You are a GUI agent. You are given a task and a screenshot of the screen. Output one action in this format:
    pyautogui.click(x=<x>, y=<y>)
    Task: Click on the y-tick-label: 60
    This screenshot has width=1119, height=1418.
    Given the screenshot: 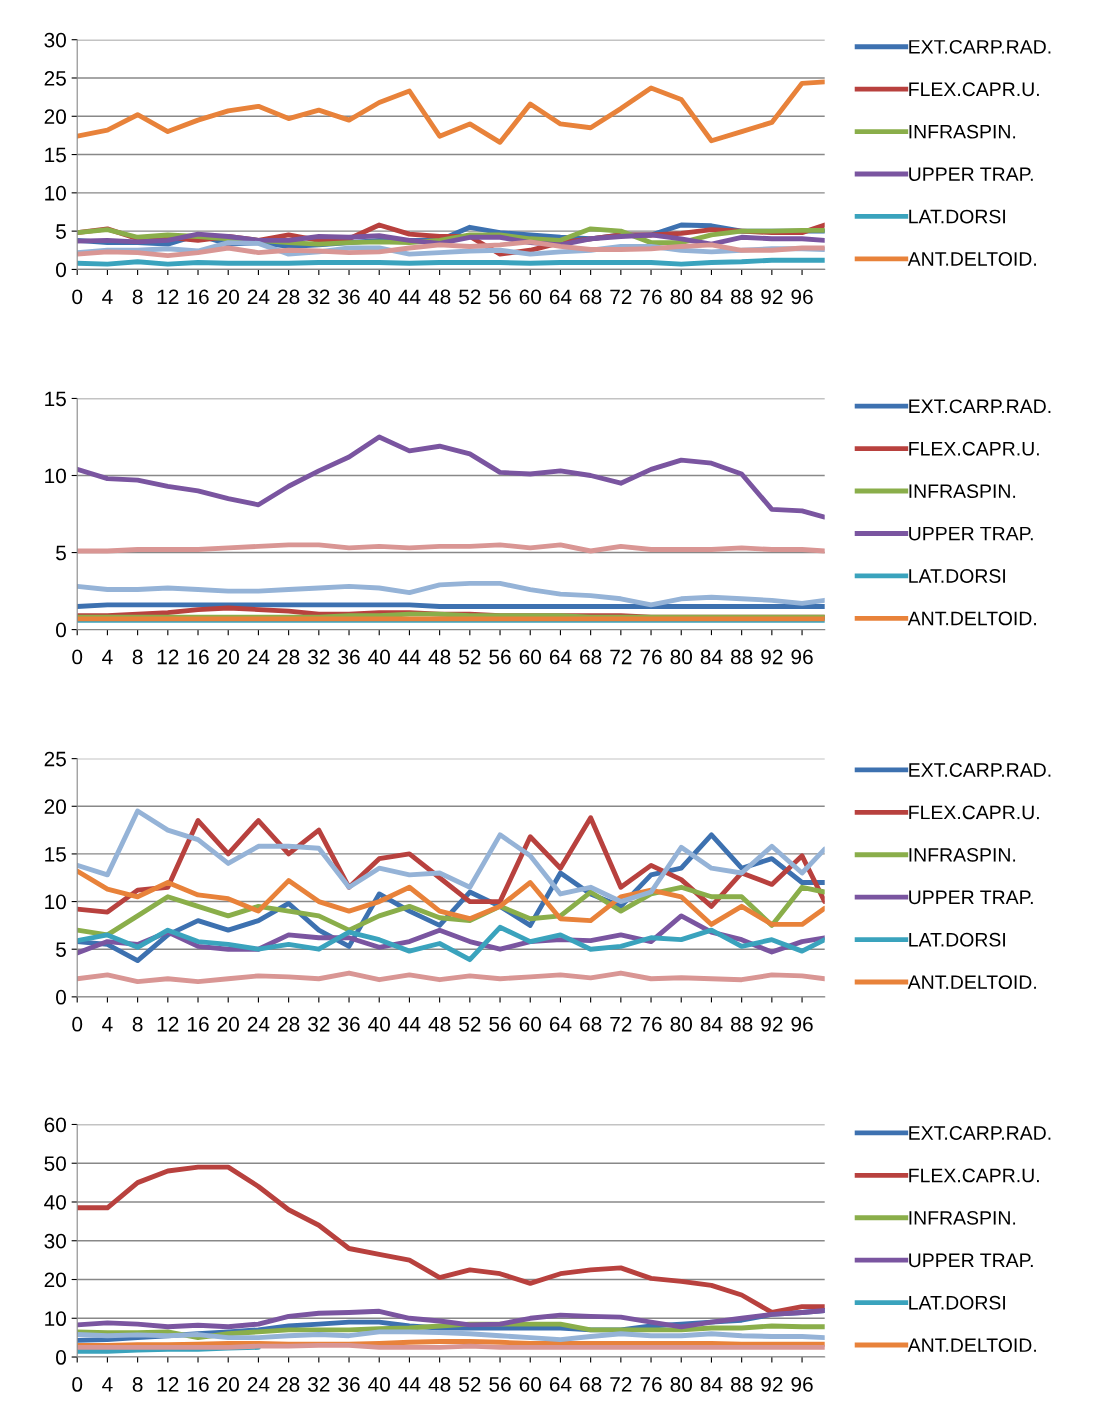 What is the action you would take?
    pyautogui.click(x=55, y=1125)
    